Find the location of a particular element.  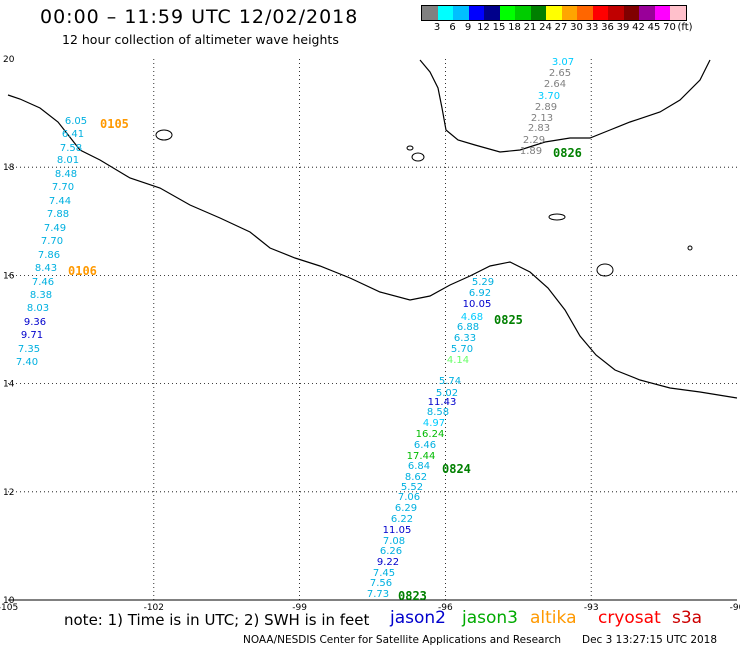

wave-height-reading: 3.70 is located at coordinates (549, 96).